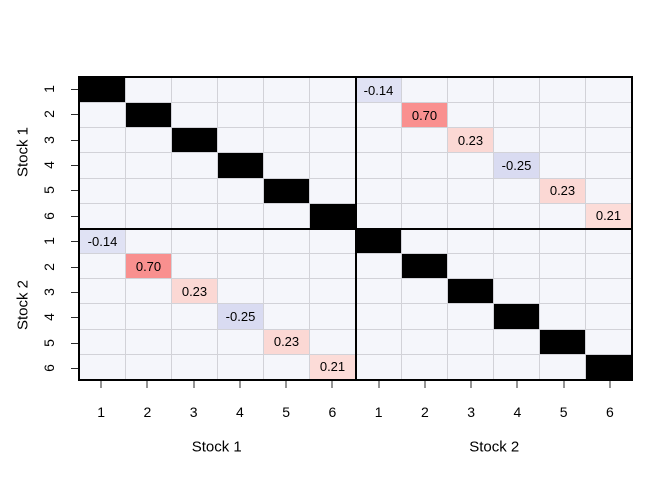  What do you see at coordinates (49, 165) in the screenshot?
I see `y-axis-tick-label: 4` at bounding box center [49, 165].